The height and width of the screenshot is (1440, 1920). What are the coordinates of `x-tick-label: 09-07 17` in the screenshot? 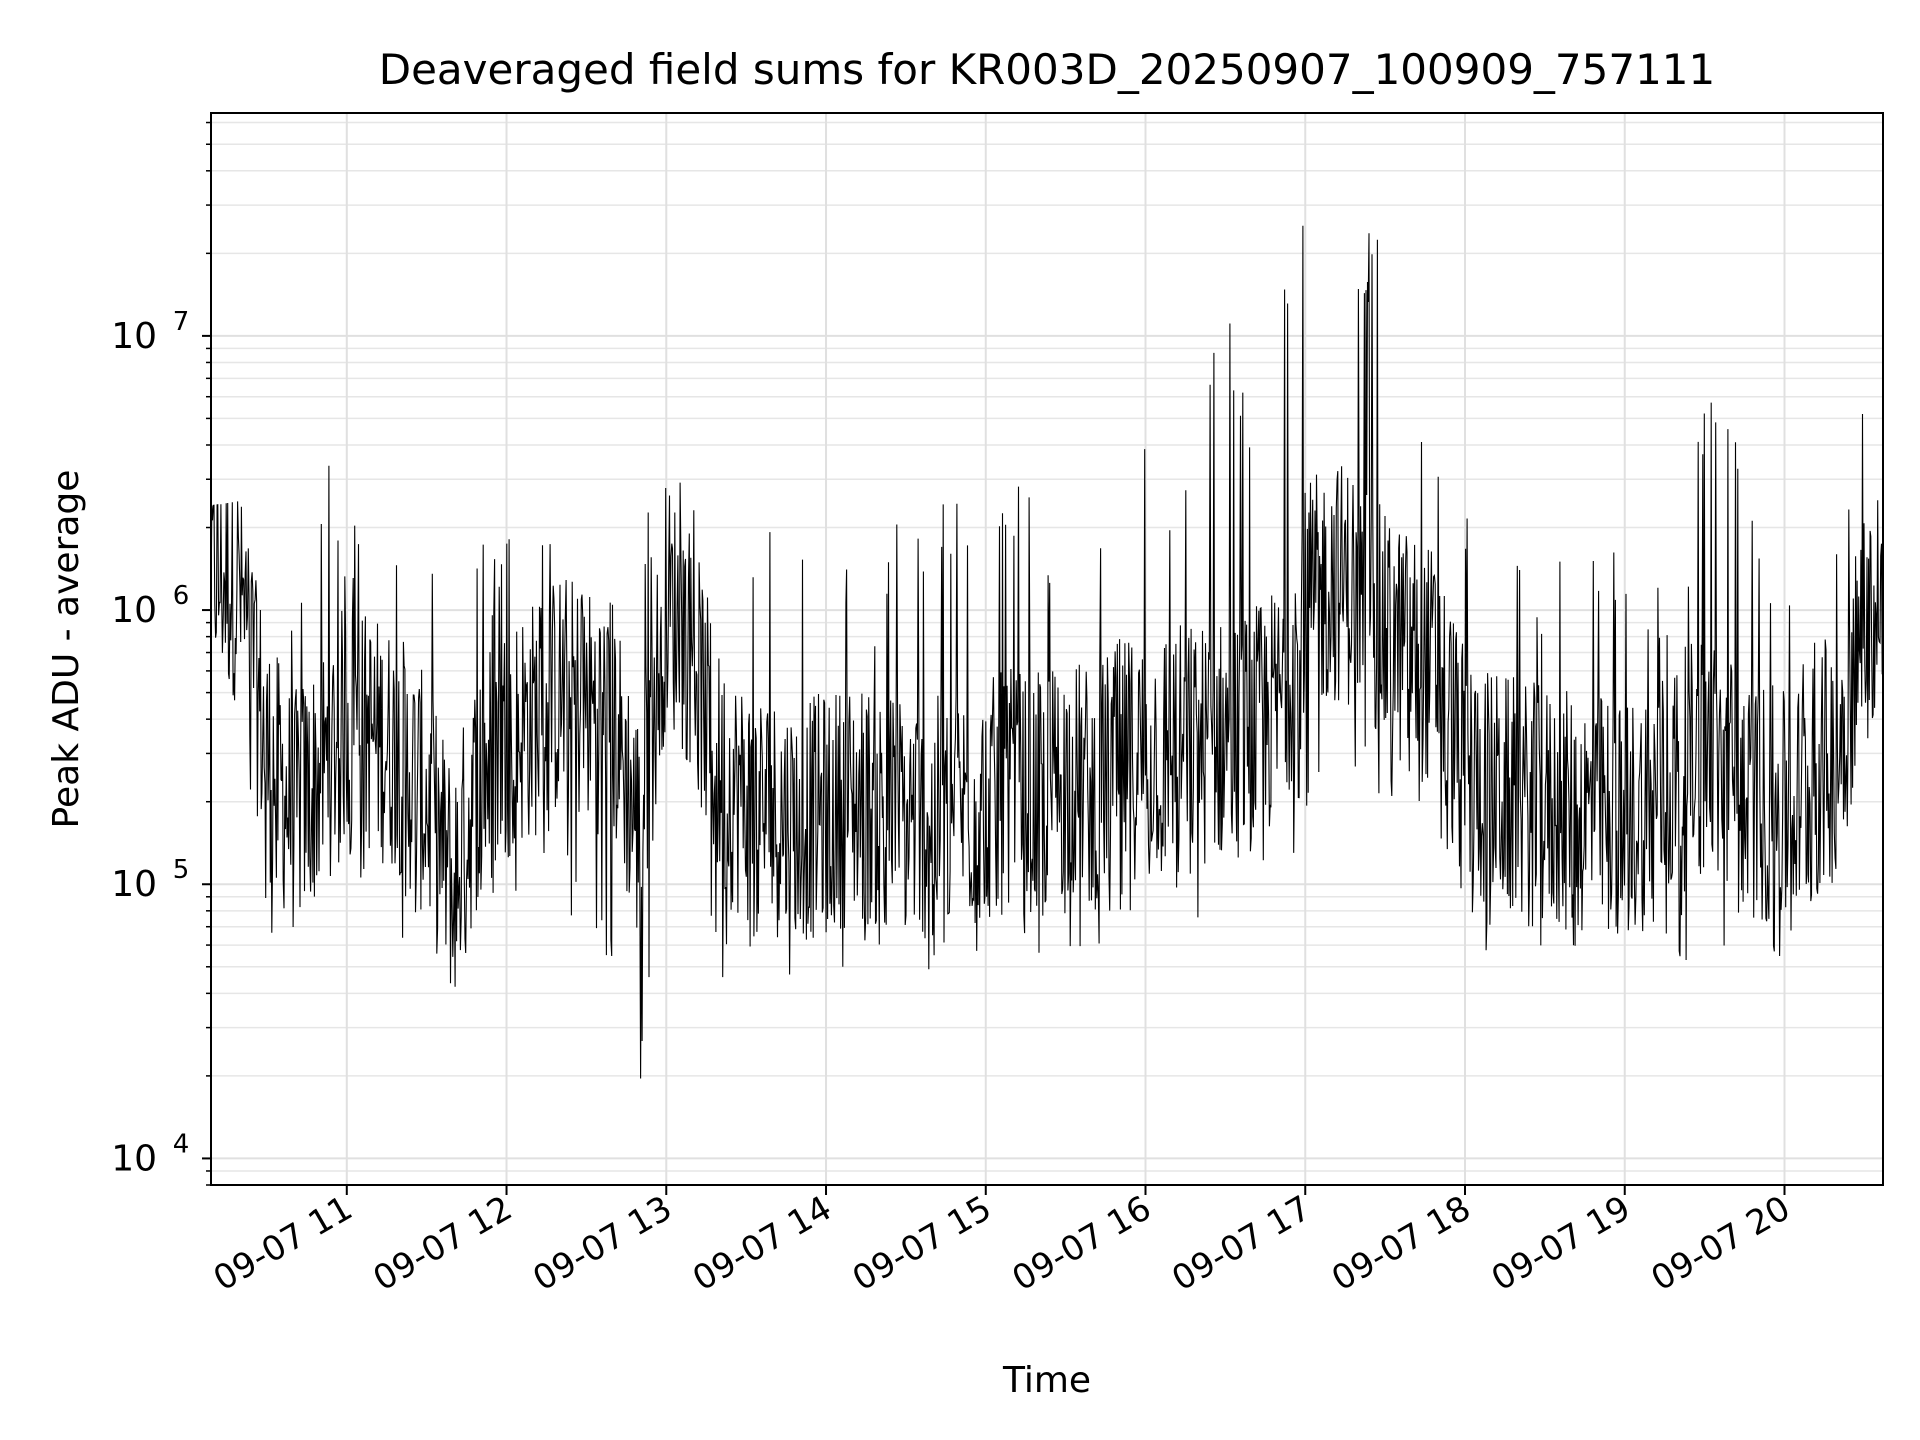 It's located at (1241, 1243).